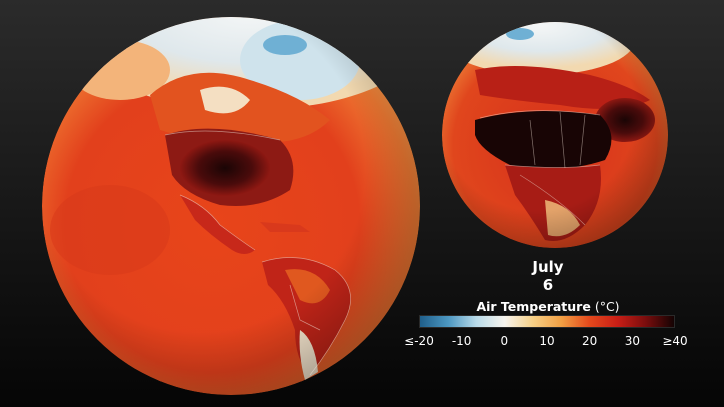 The height and width of the screenshot is (407, 724). Describe the element at coordinates (607, 306) in the screenshot. I see `legend-unit: (°C)` at that location.